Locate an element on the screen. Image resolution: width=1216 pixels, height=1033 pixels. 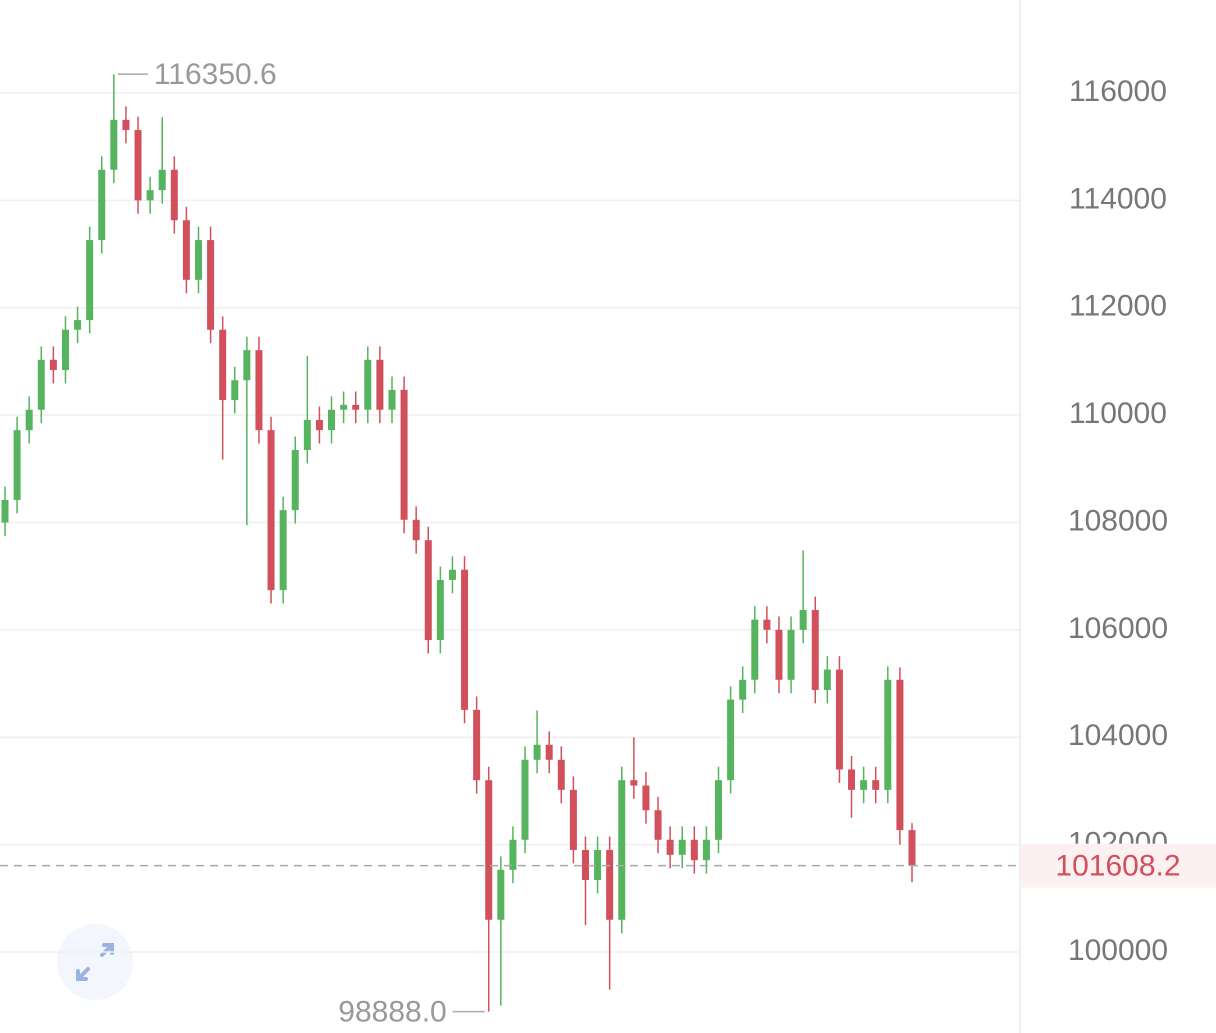
max-label: 116350.6 is located at coordinates (215, 74).